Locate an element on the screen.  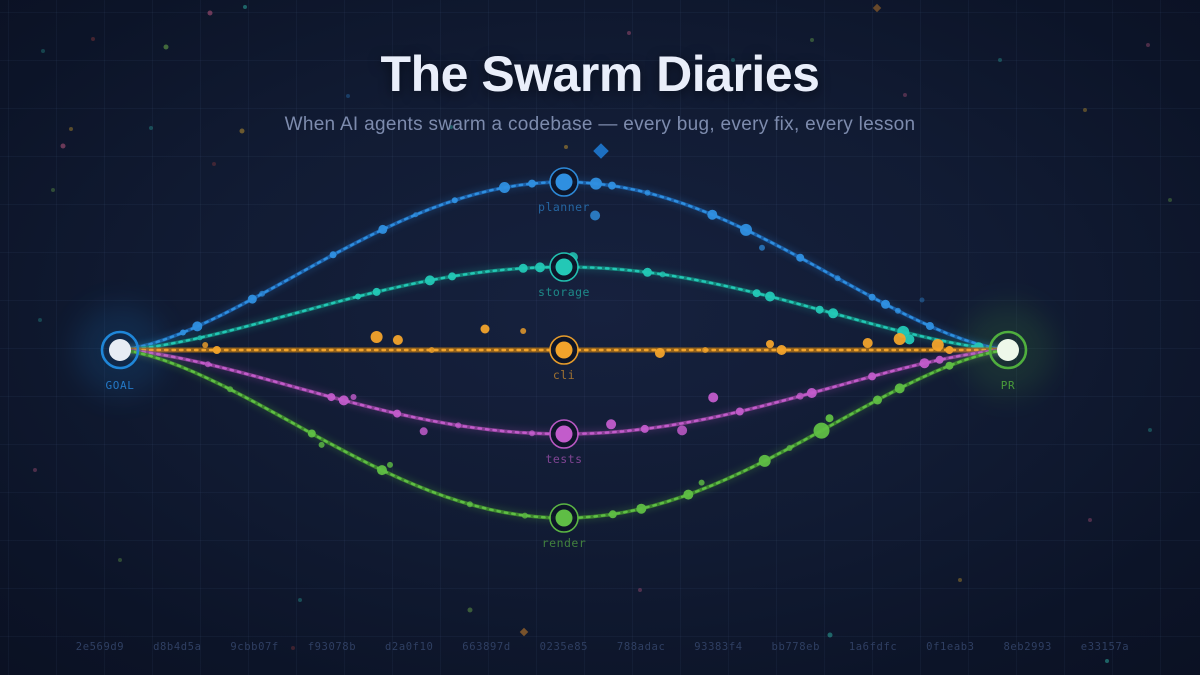
end-node-ring is located at coordinates (1008, 350).